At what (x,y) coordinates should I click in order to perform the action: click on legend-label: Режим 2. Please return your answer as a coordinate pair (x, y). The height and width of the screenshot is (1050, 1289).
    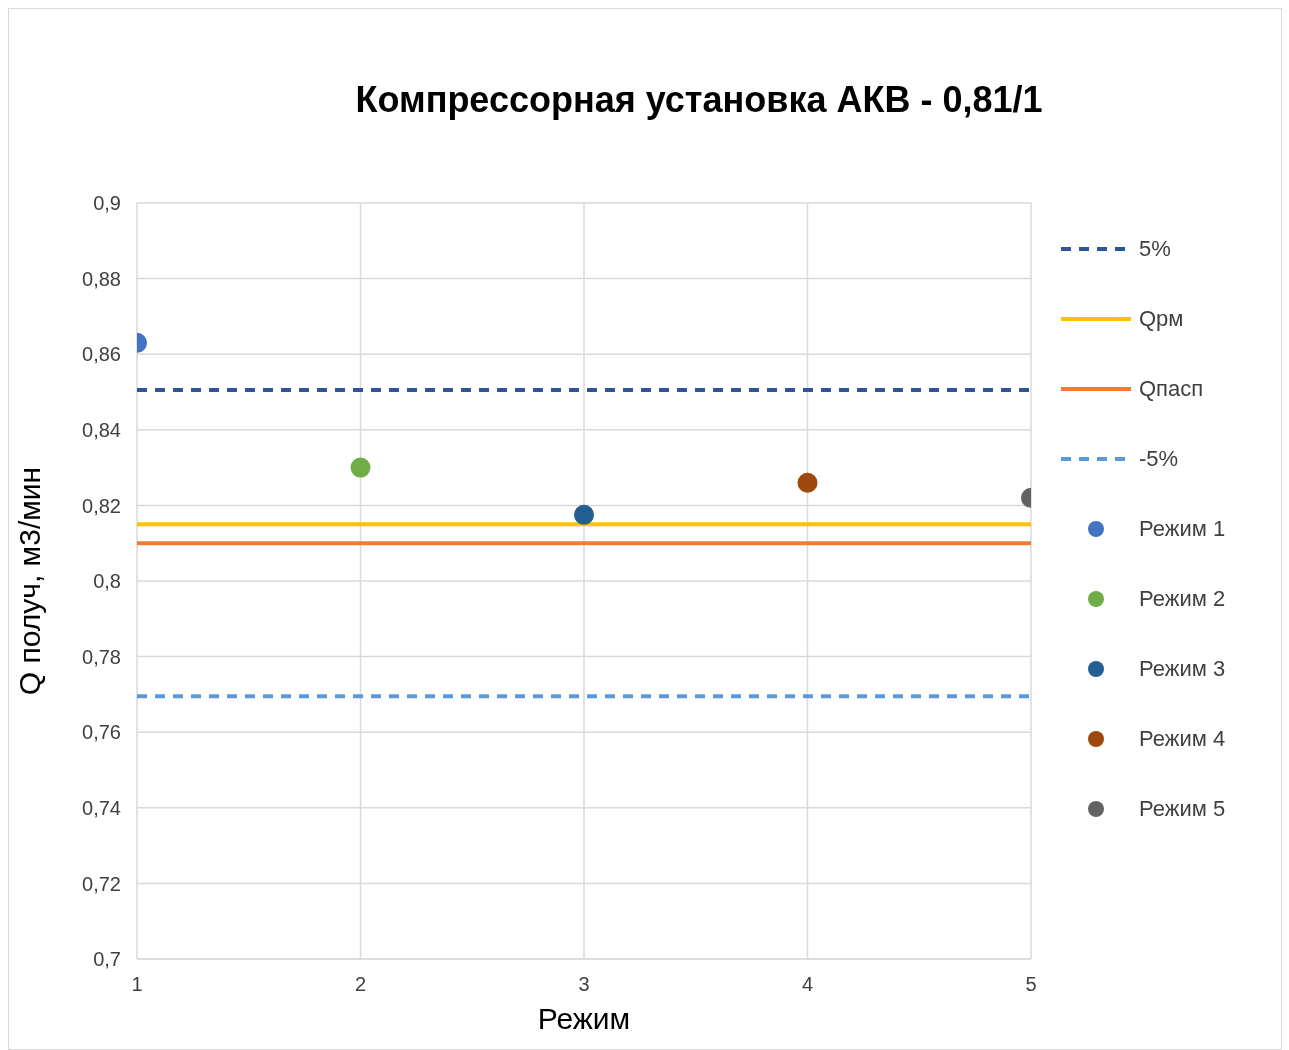
    Looking at the image, I should click on (1182, 599).